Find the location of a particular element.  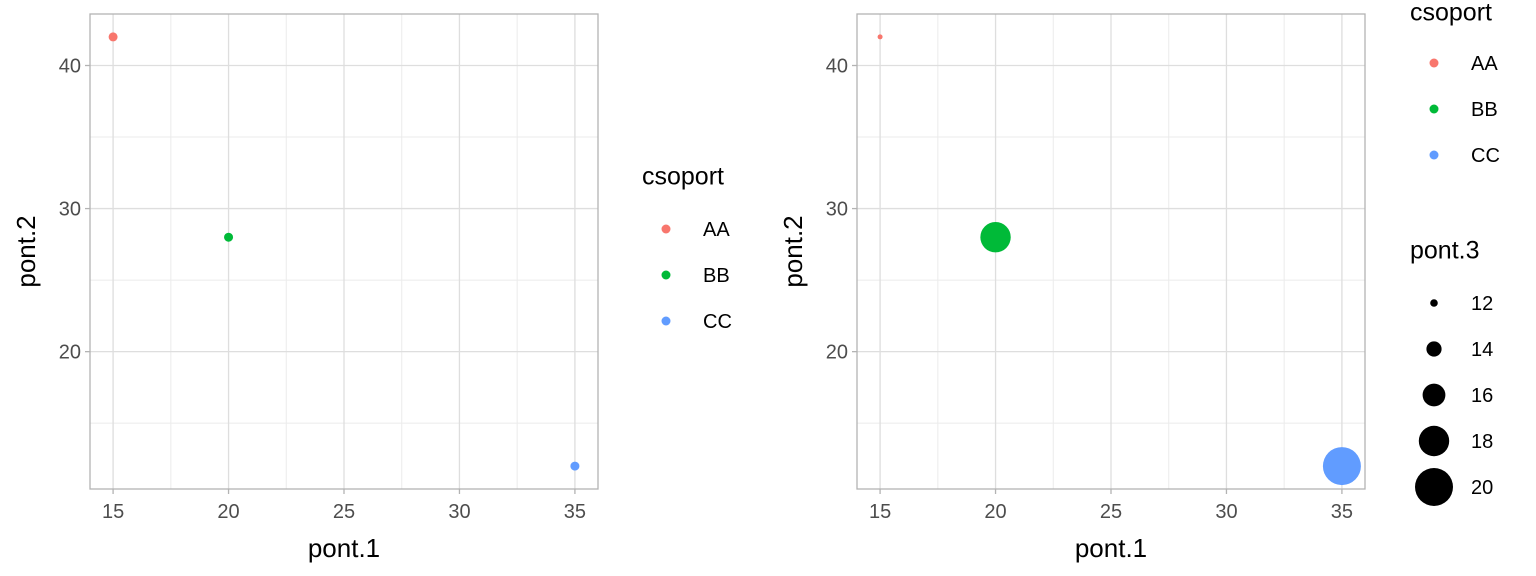

legend-left: csoport AA BB CC is located at coordinates (687, 248).